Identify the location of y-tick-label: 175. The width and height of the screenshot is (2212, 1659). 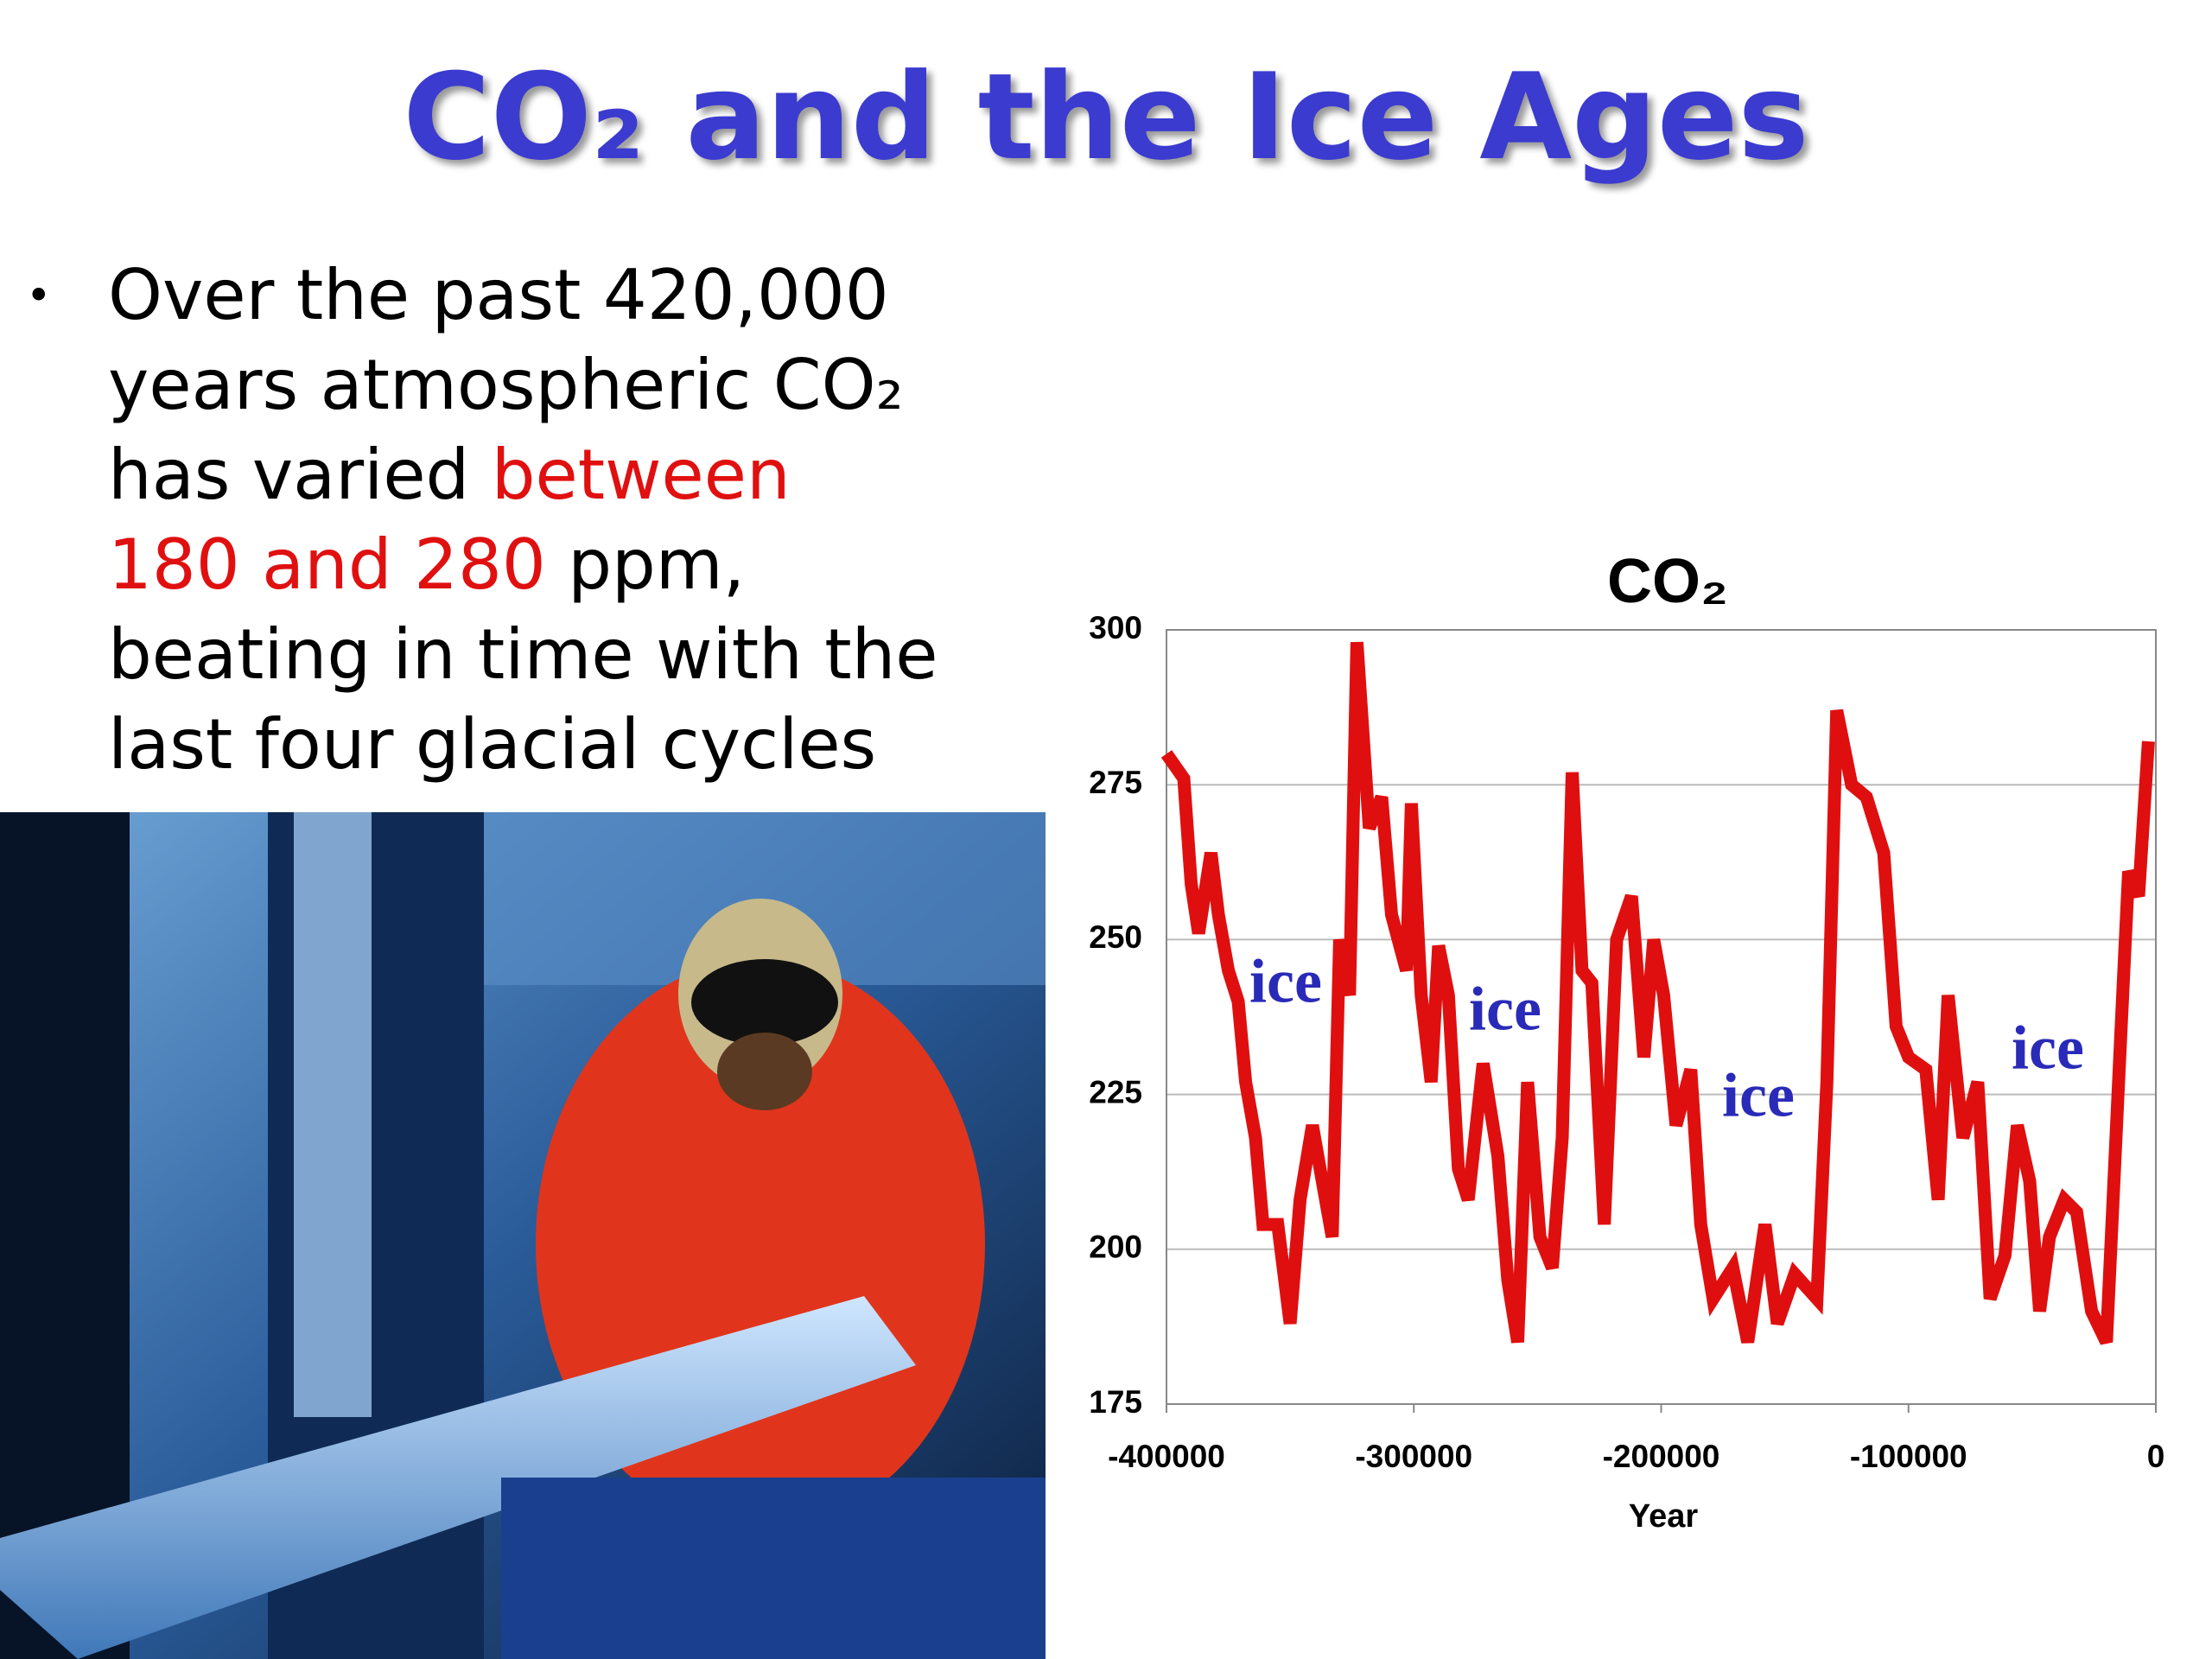
(1115, 1402).